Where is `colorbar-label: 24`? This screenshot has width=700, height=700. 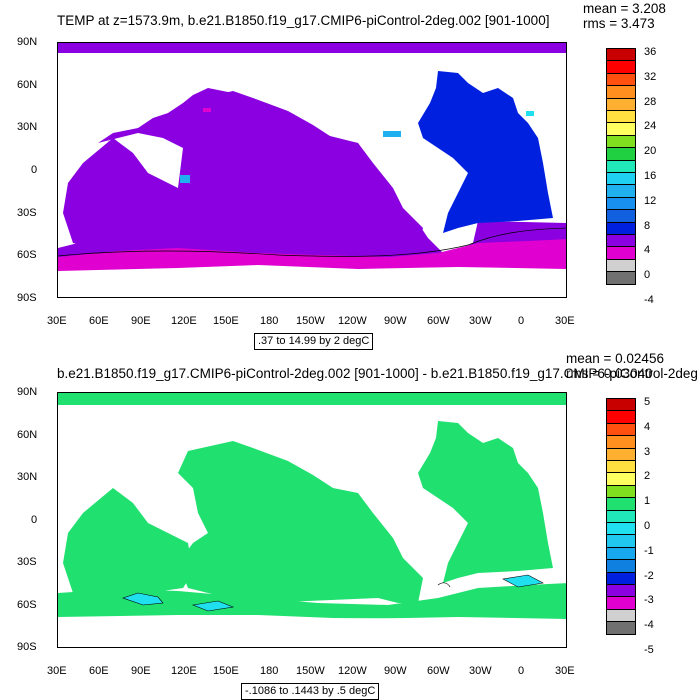 colorbar-label: 24 is located at coordinates (650, 126).